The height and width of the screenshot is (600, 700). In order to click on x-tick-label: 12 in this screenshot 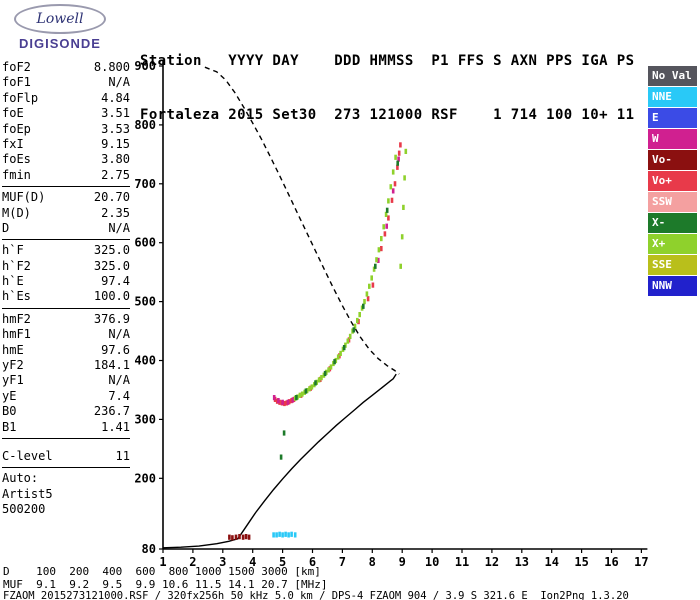, I will do `click(492, 562)`.